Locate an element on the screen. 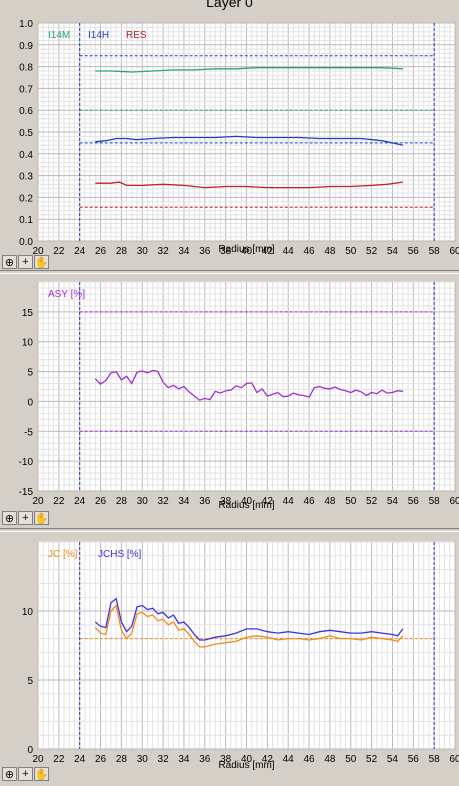 The image size is (459, 786). legend-entry: JCHS [%] is located at coordinates (120, 554).